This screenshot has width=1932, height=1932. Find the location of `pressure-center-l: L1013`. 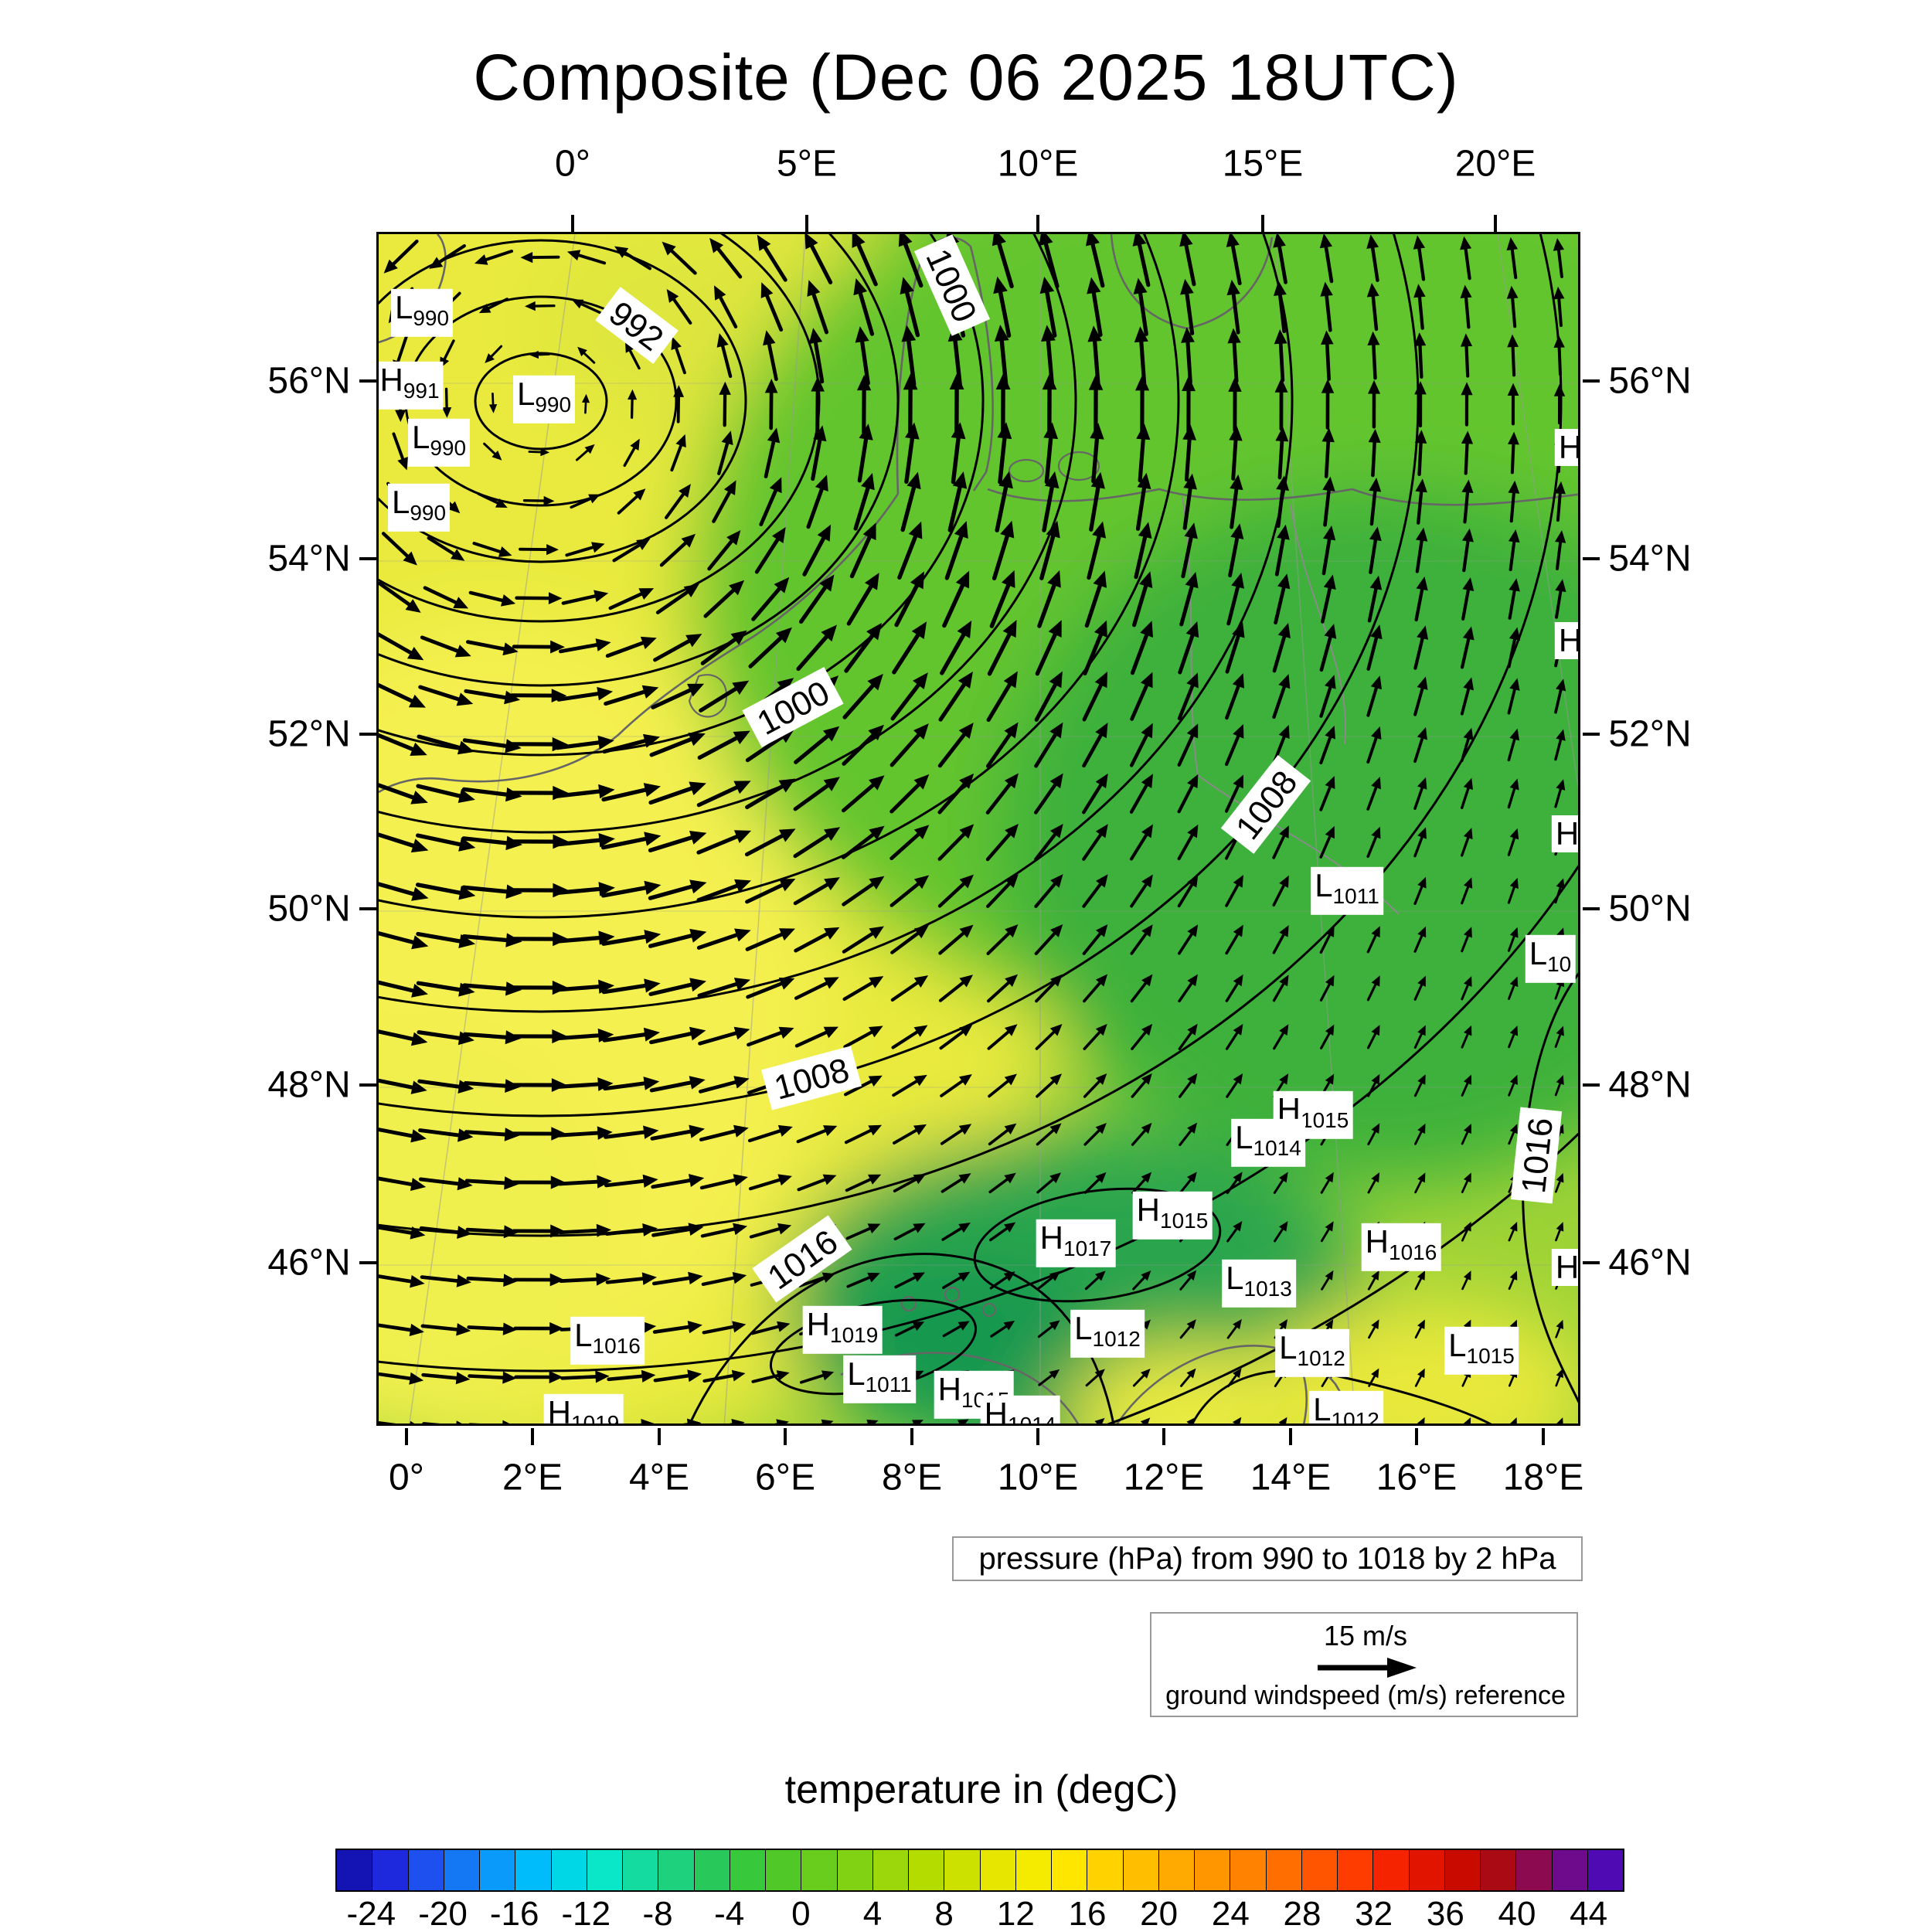

pressure-center-l: L1013 is located at coordinates (1259, 1284).